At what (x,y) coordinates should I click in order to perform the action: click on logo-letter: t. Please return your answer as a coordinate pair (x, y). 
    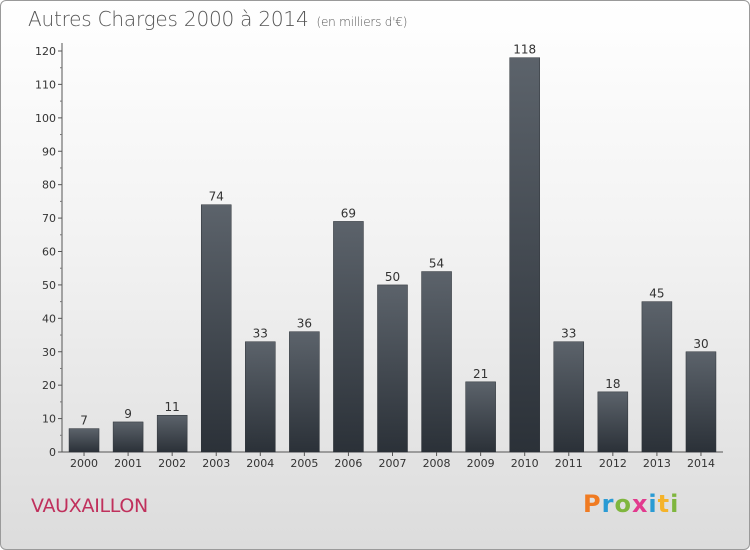
    Looking at the image, I should click on (664, 504).